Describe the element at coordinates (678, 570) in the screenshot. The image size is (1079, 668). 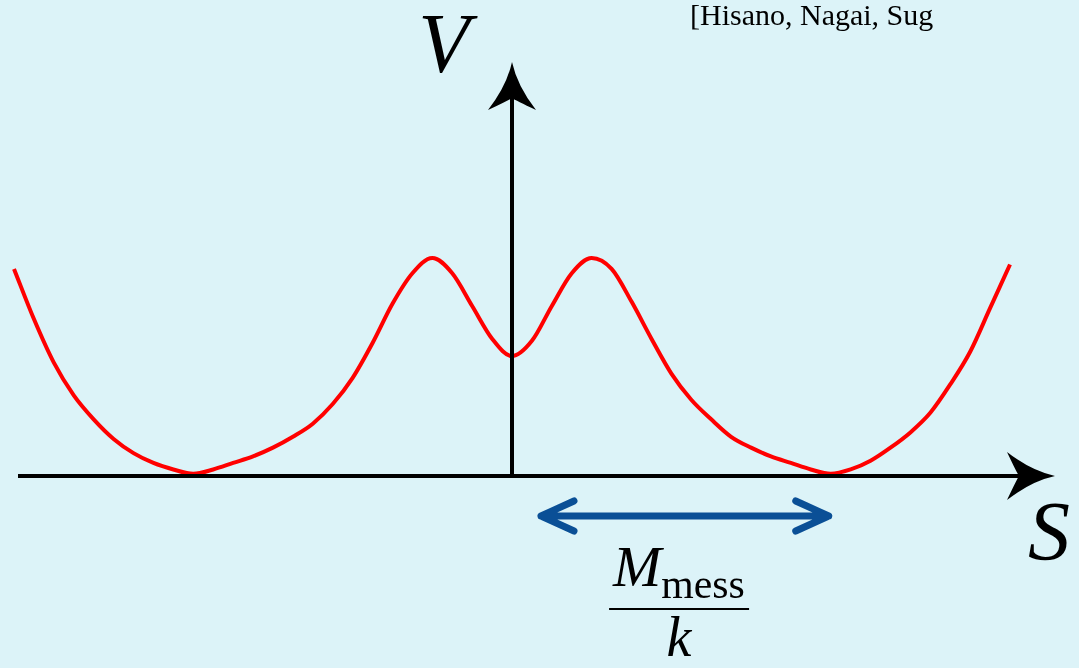
I see `text: M$_{mess}$` at that location.